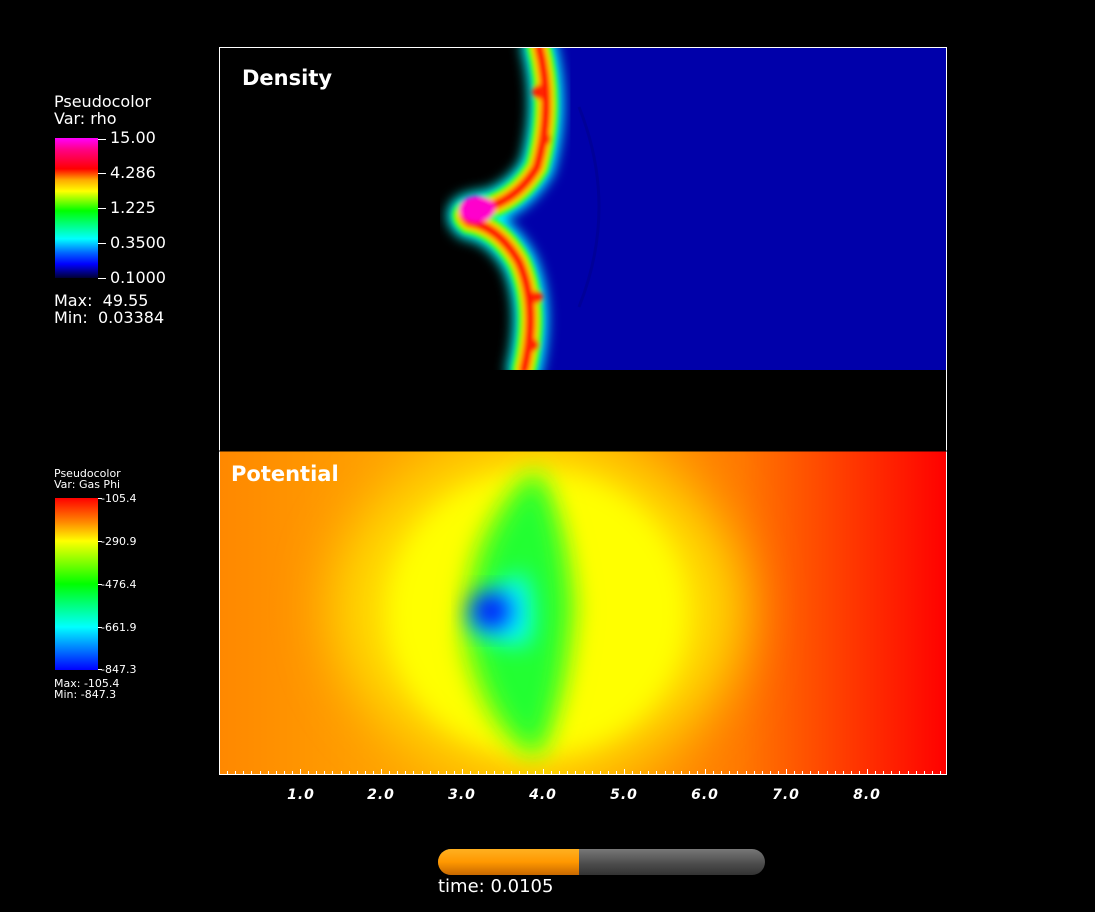 The height and width of the screenshot is (912, 1095). What do you see at coordinates (285, 474) in the screenshot?
I see `potential-panel-label: Potential` at bounding box center [285, 474].